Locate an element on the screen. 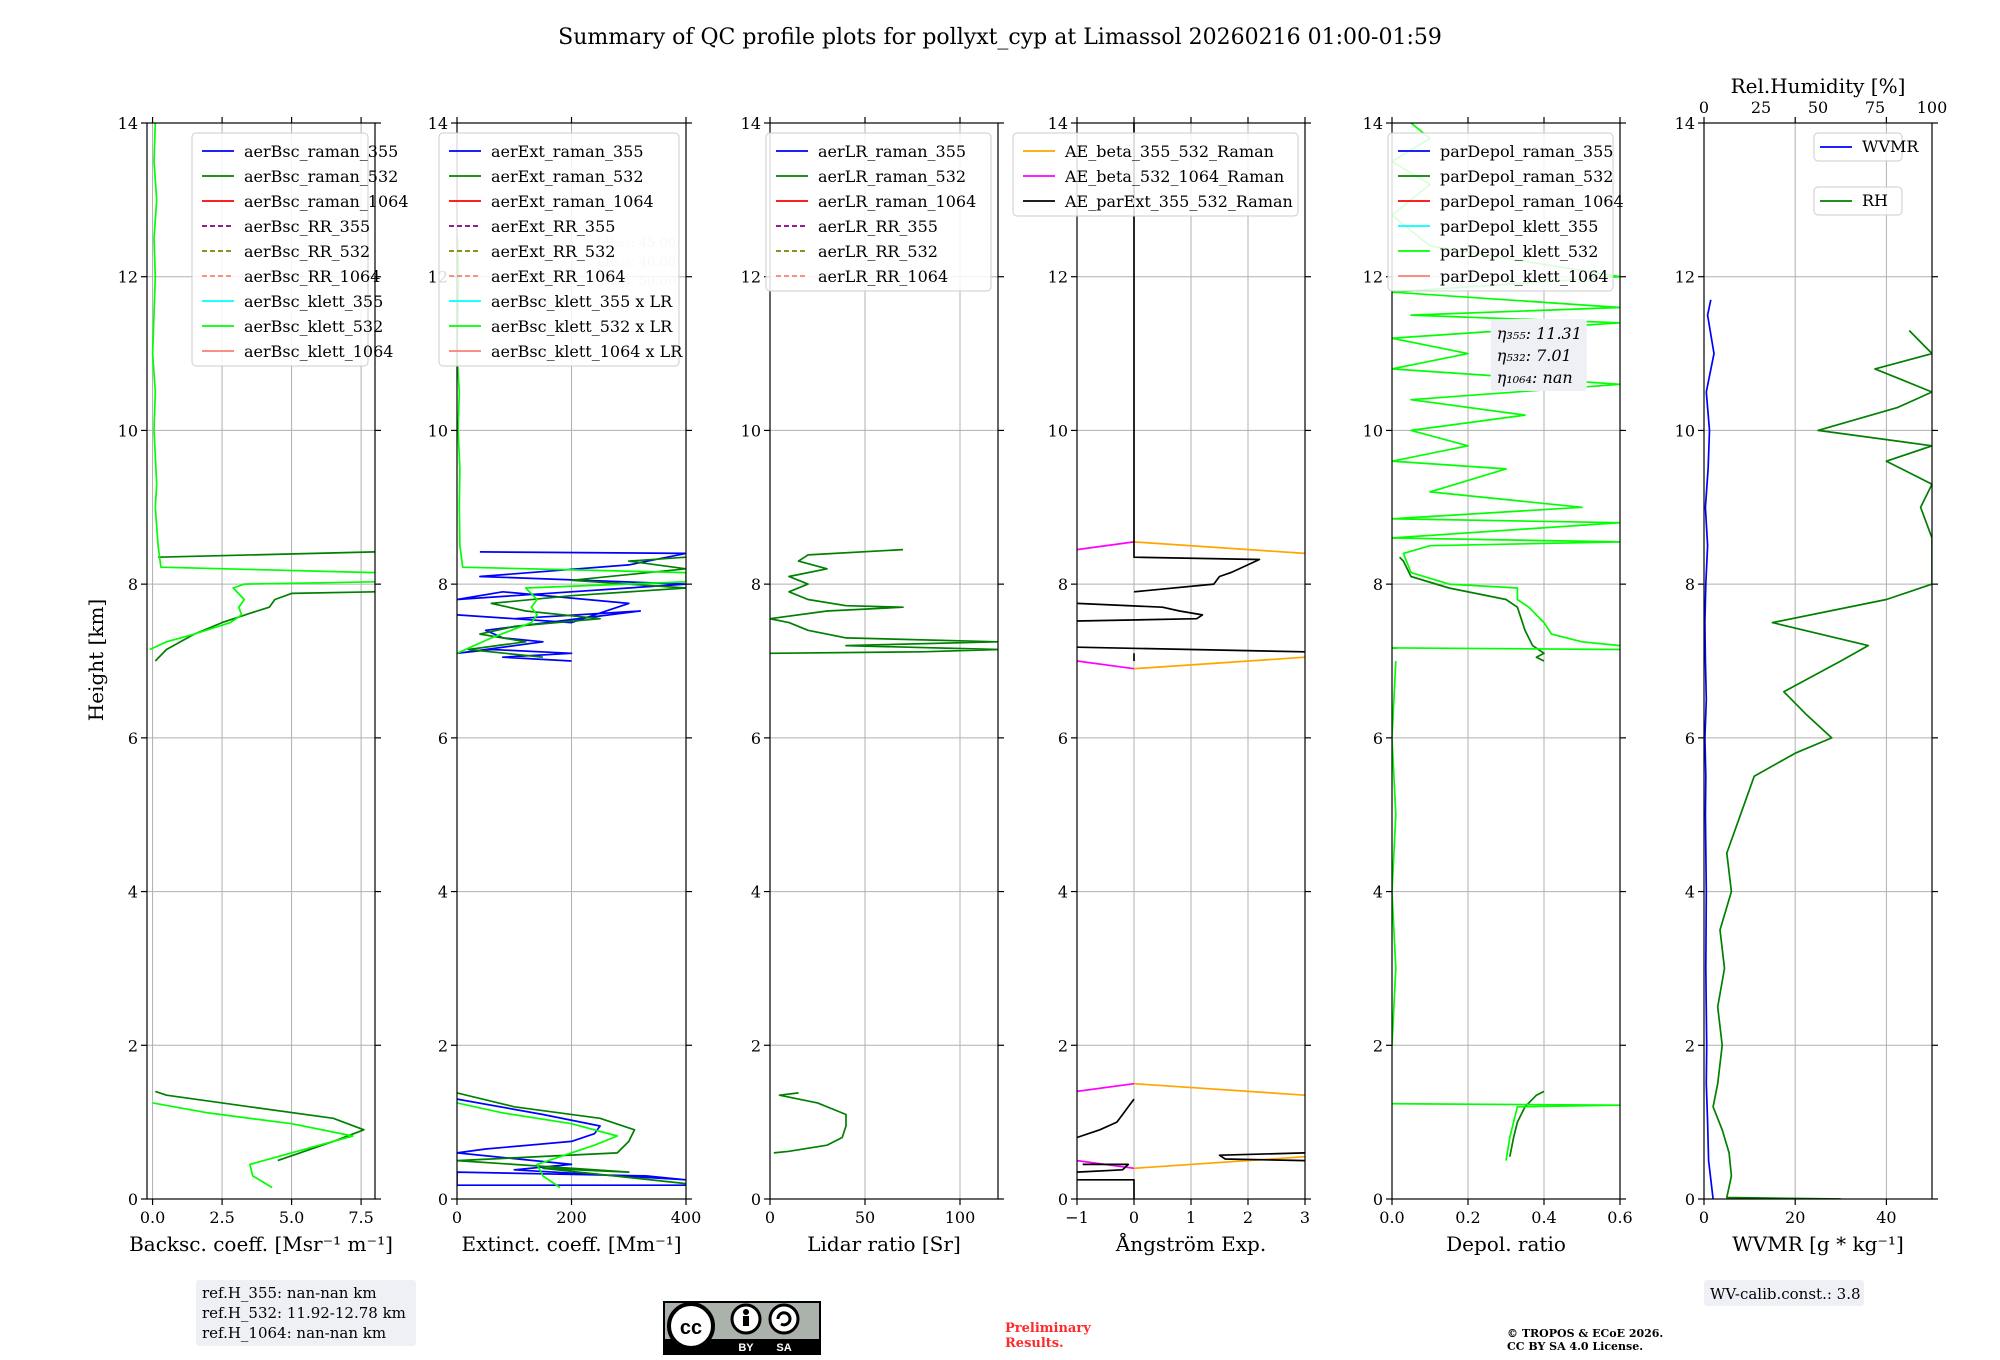 This screenshot has height=1360, width=2000. wv-calib-box: WV-calib.const.: 3.8 is located at coordinates (1784, 1293).